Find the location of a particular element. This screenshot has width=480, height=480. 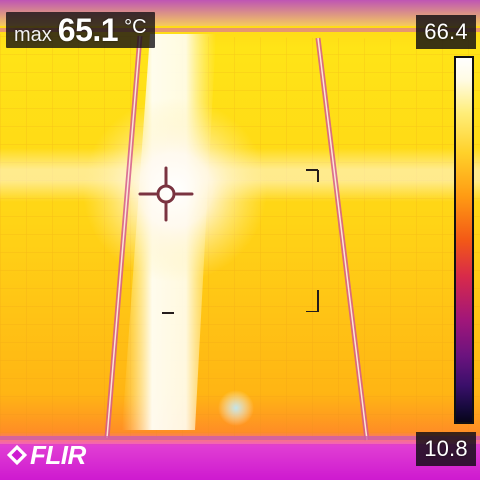

max-label: max is located at coordinates (33, 35).